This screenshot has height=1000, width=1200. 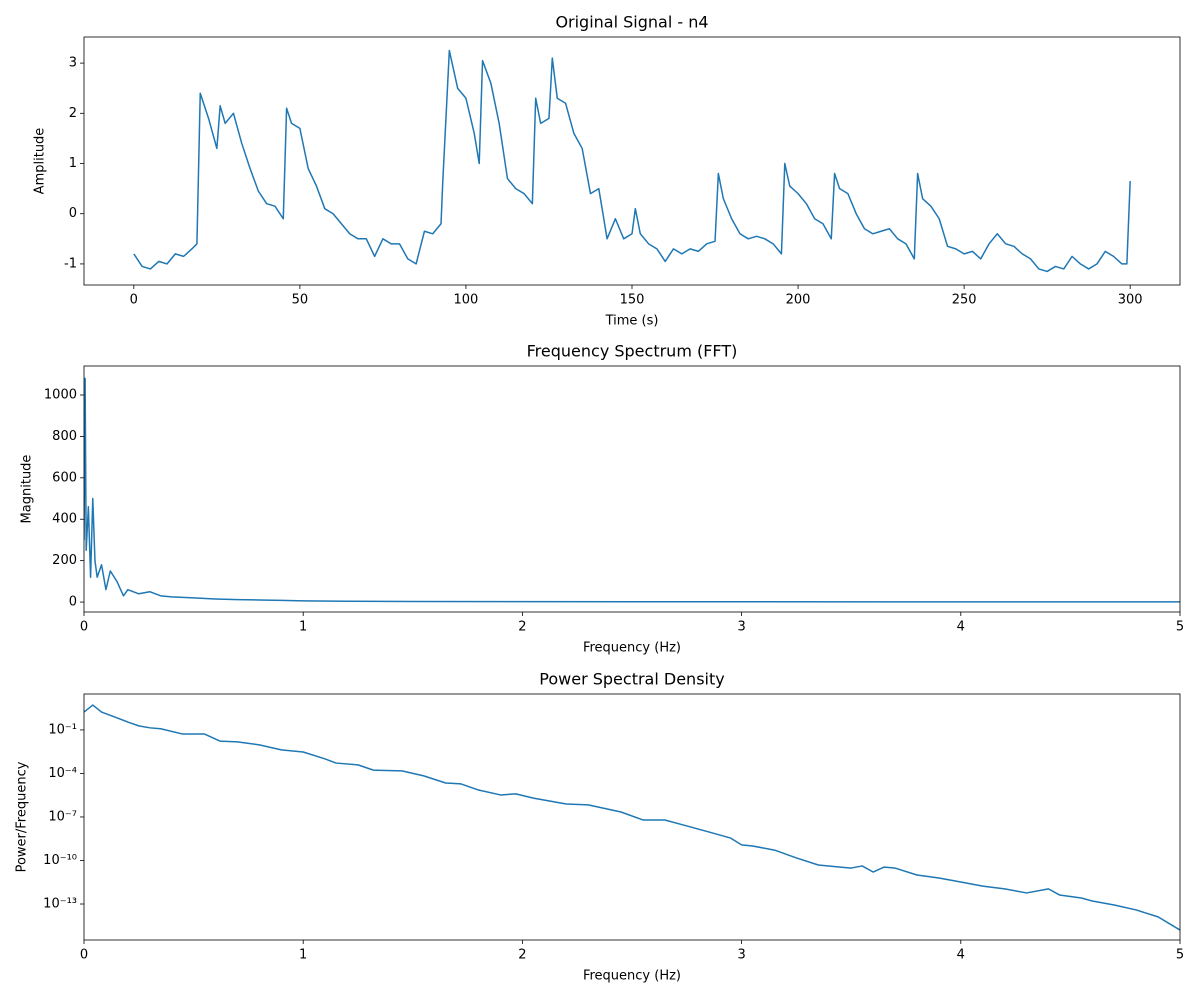 I want to click on x-tick-label: 150, so click(x=632, y=300).